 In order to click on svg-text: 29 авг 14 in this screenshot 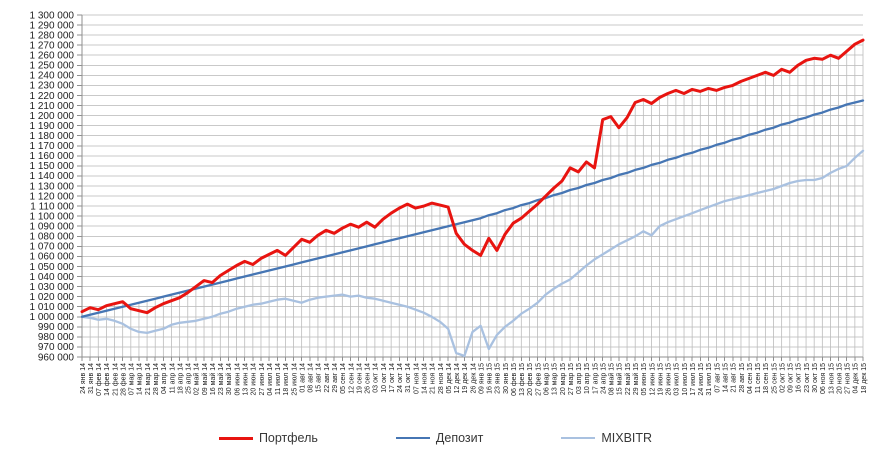, I will do `click(335, 378)`.